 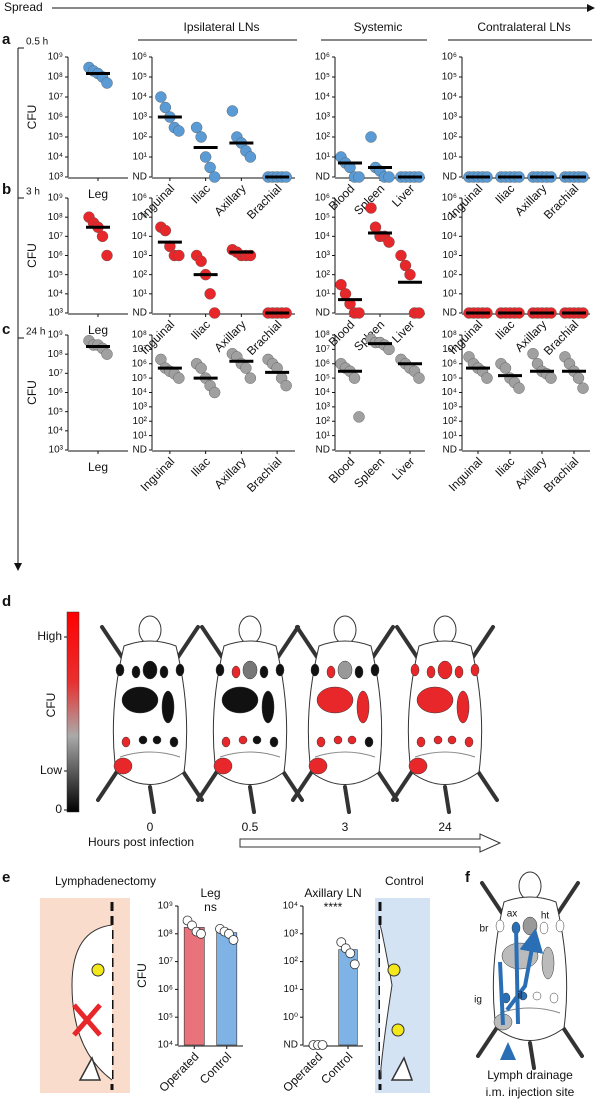 I want to click on mouse-diagram, so click(x=150, y=714).